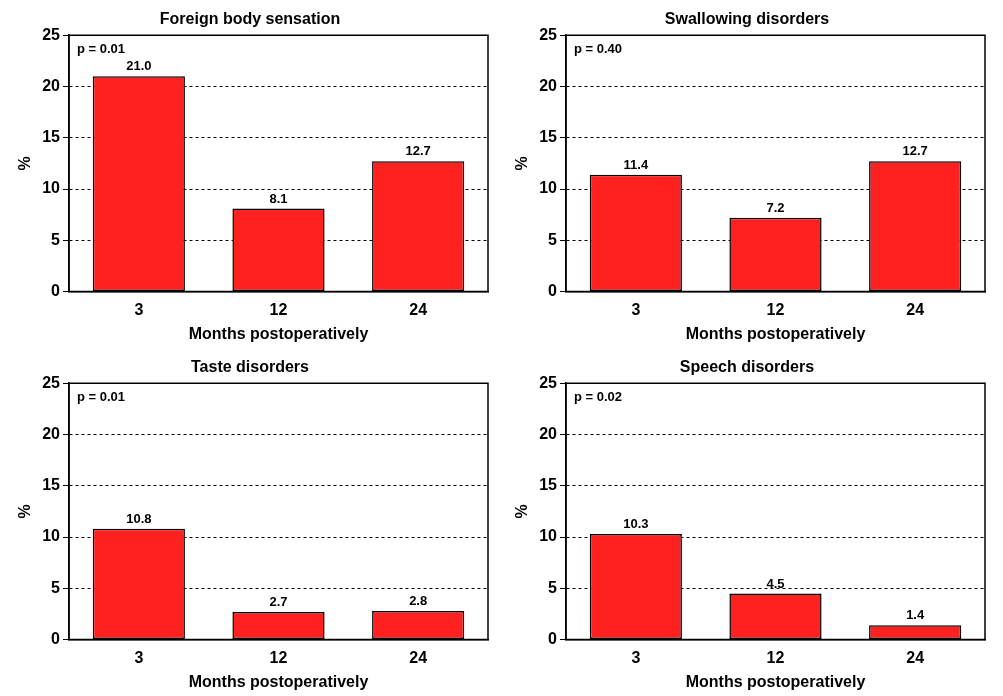  What do you see at coordinates (278, 198) in the screenshot?
I see `data-label: 8.1` at bounding box center [278, 198].